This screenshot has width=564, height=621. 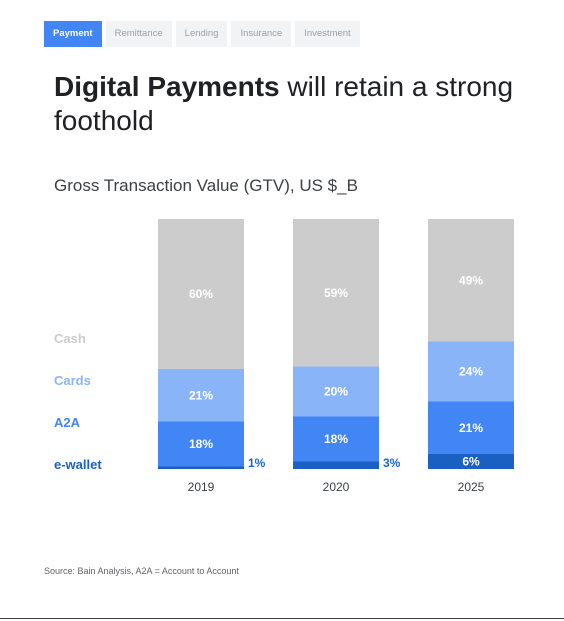 What do you see at coordinates (70, 338) in the screenshot?
I see `legend-cash: Cash` at bounding box center [70, 338].